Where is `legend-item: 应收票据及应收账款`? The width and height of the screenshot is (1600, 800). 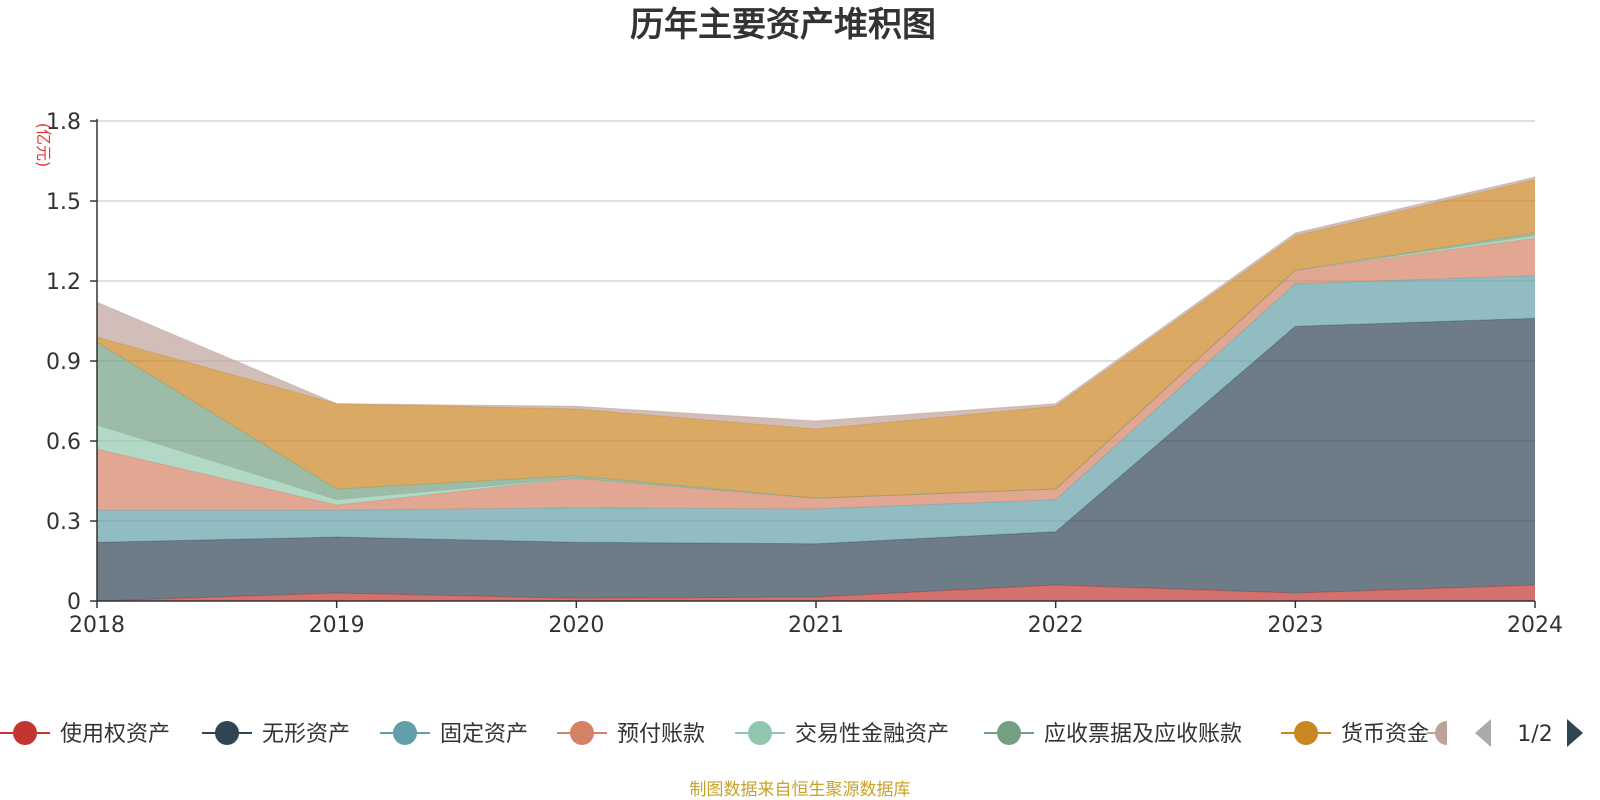 legend-item: 应收票据及应收账款 is located at coordinates (1113, 734).